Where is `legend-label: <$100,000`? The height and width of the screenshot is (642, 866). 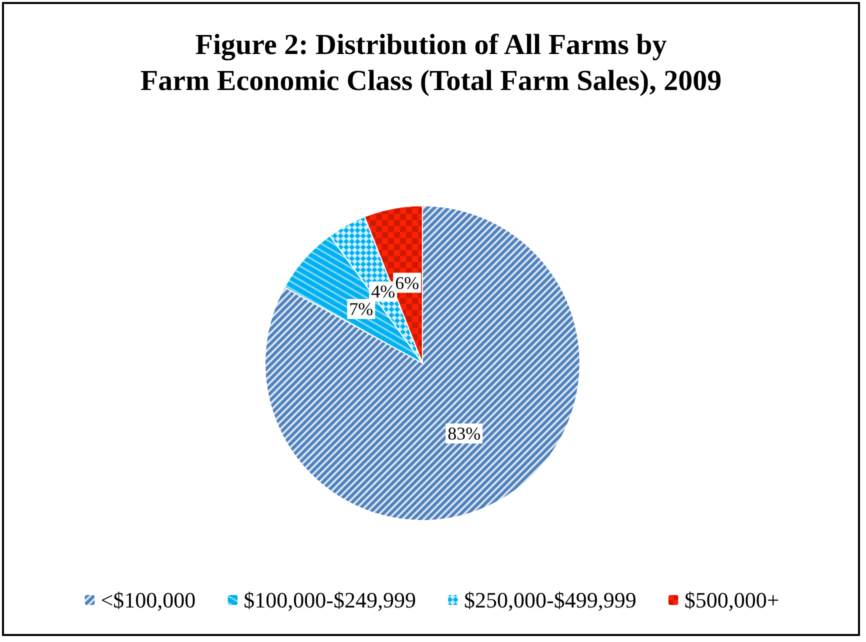
legend-label: <$100,000 is located at coordinates (148, 600).